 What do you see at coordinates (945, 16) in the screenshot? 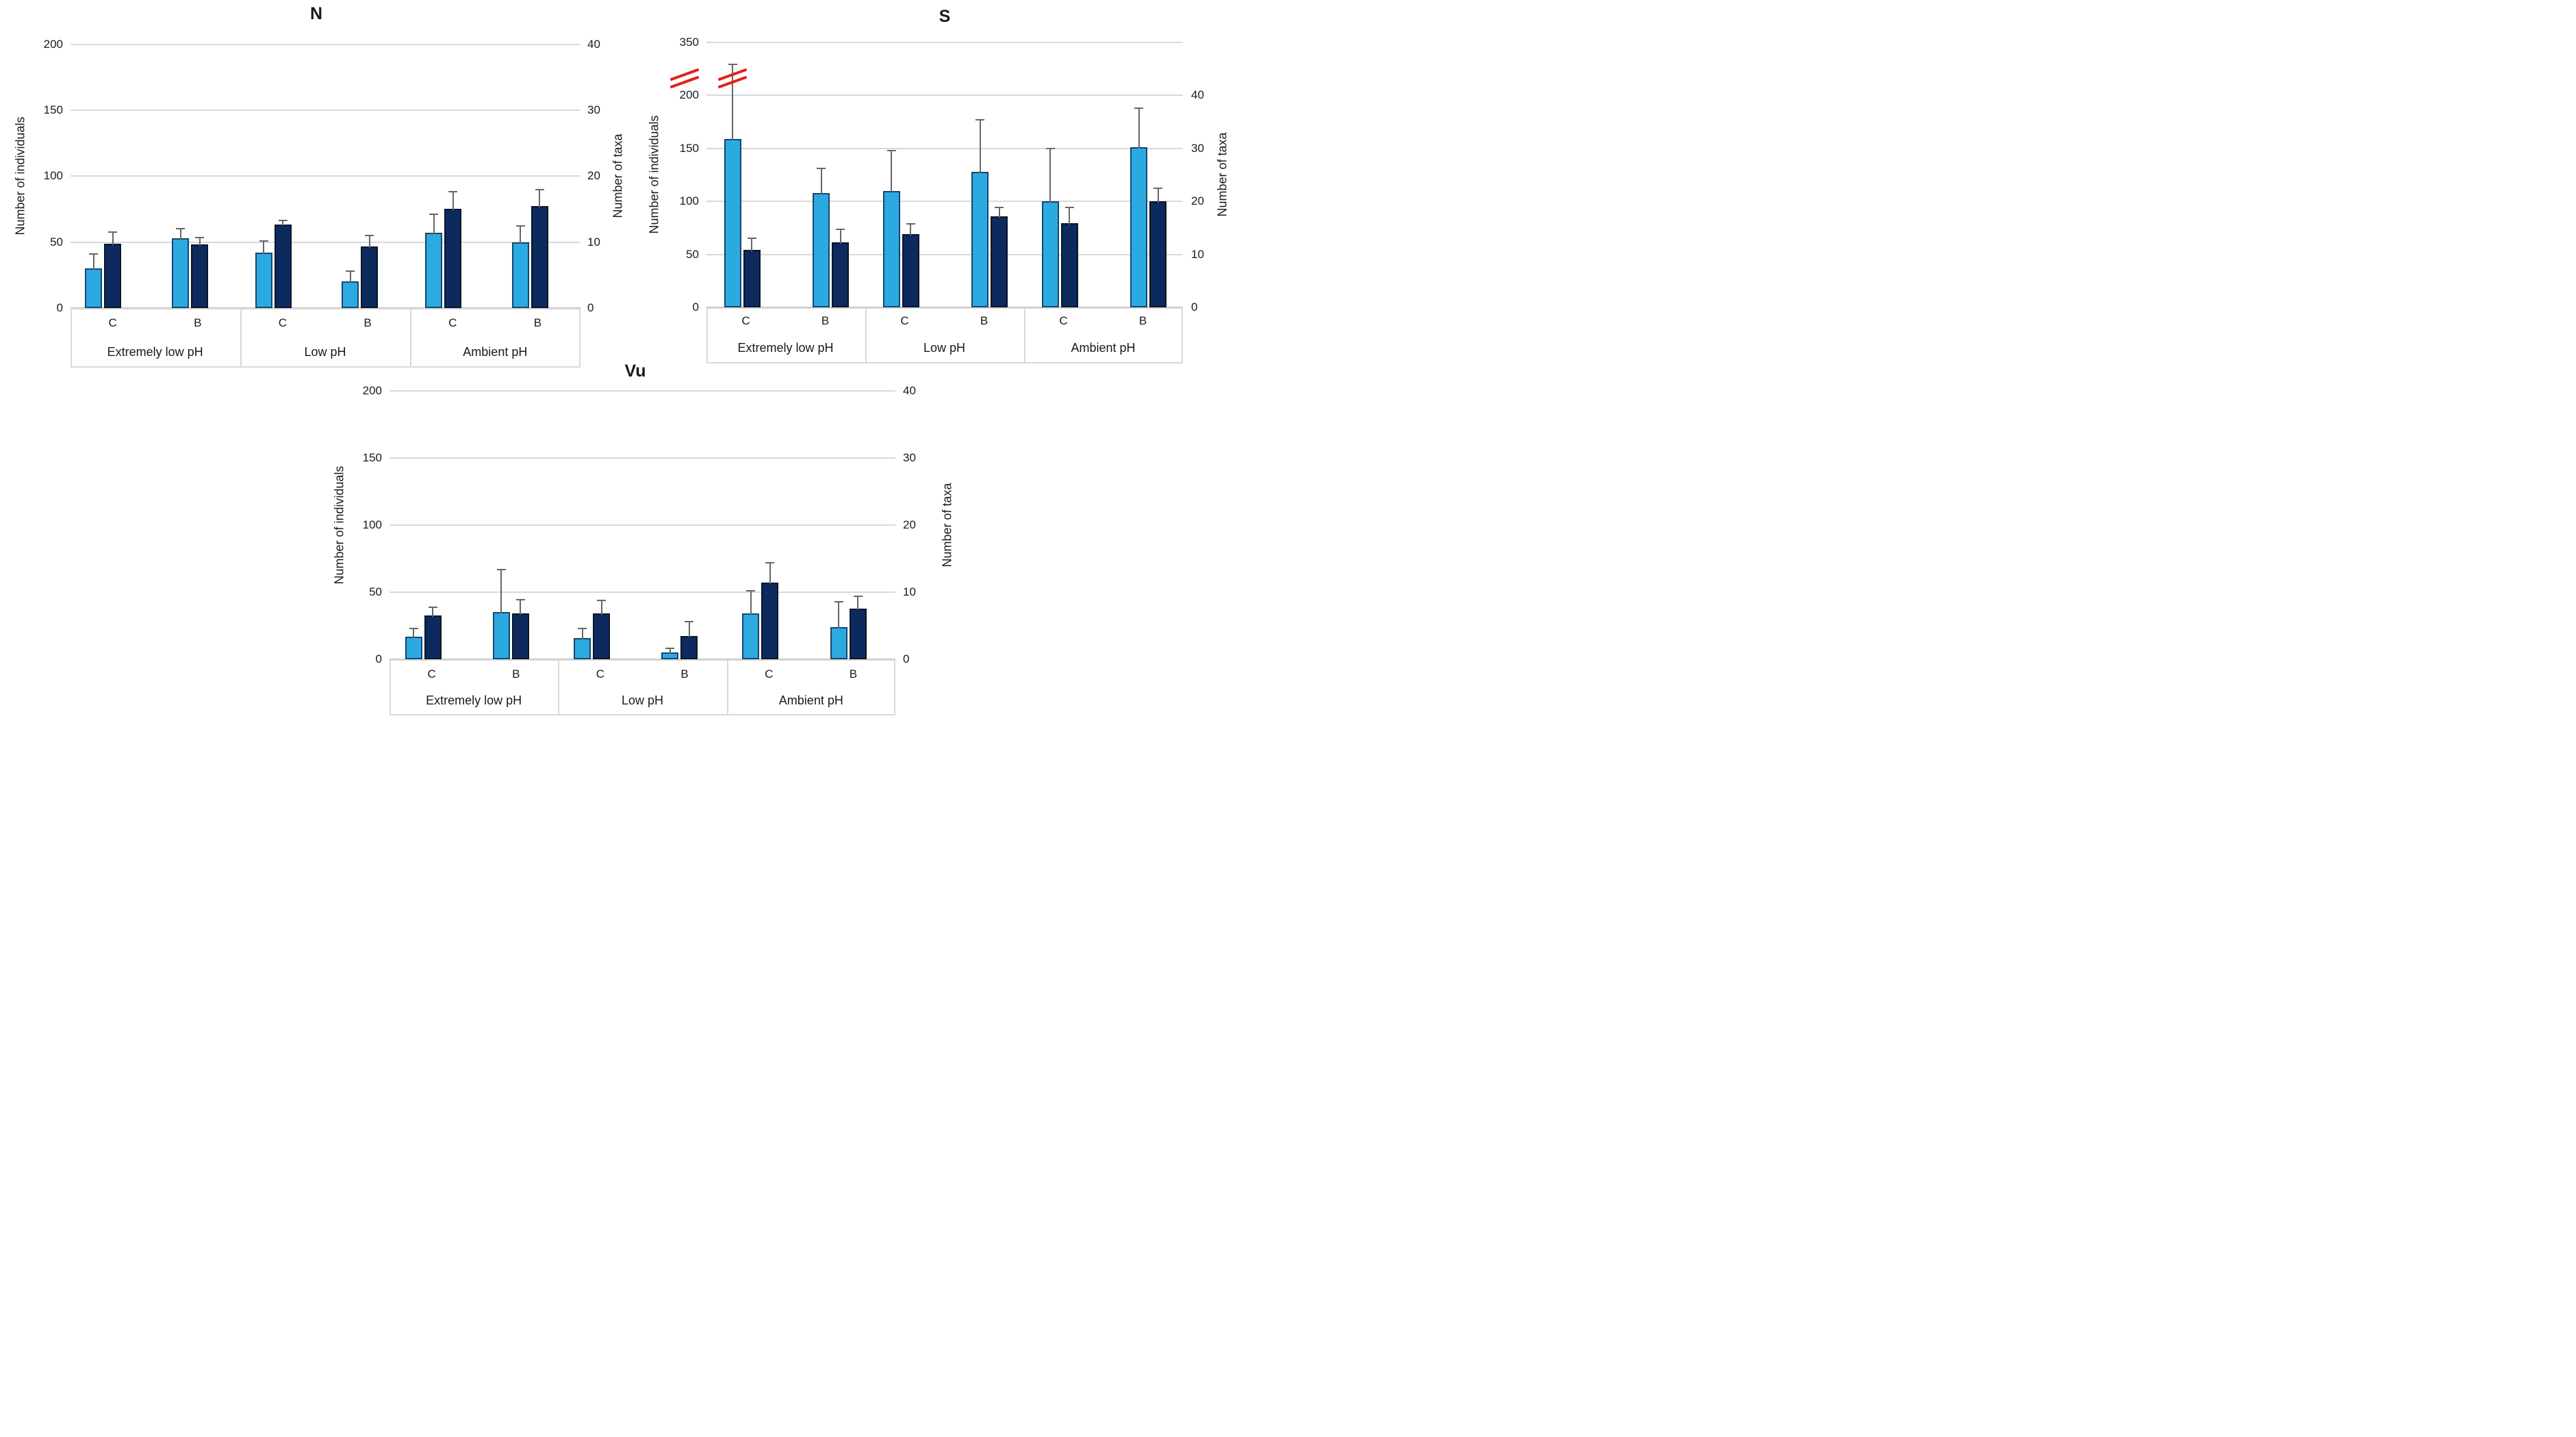
I see `chart-title: S` at bounding box center [945, 16].